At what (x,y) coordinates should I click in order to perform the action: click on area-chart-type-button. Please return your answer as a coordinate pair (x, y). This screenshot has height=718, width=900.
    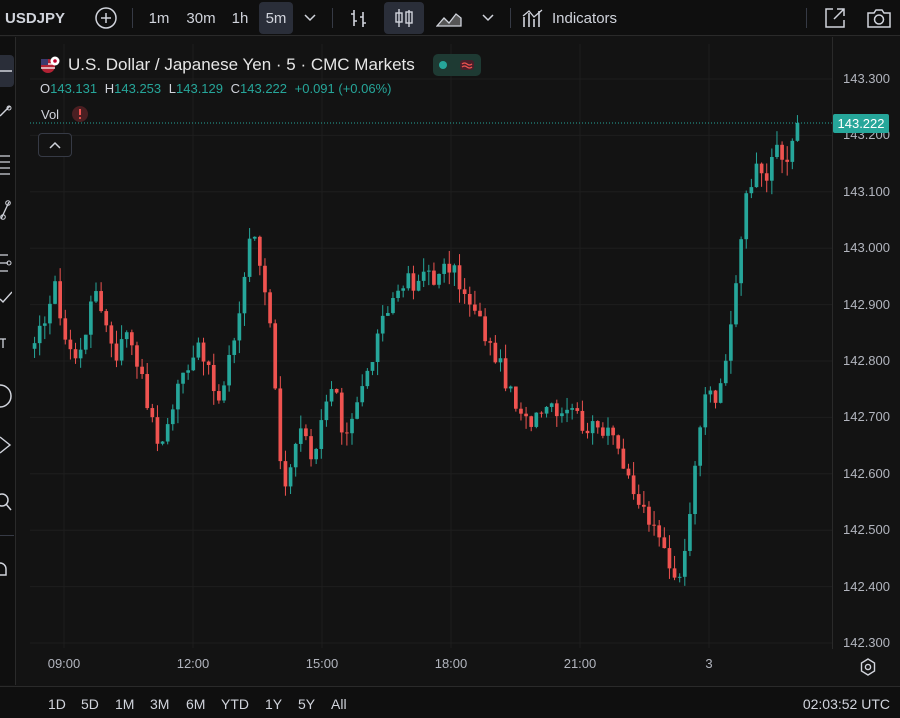
    Looking at the image, I should click on (449, 18).